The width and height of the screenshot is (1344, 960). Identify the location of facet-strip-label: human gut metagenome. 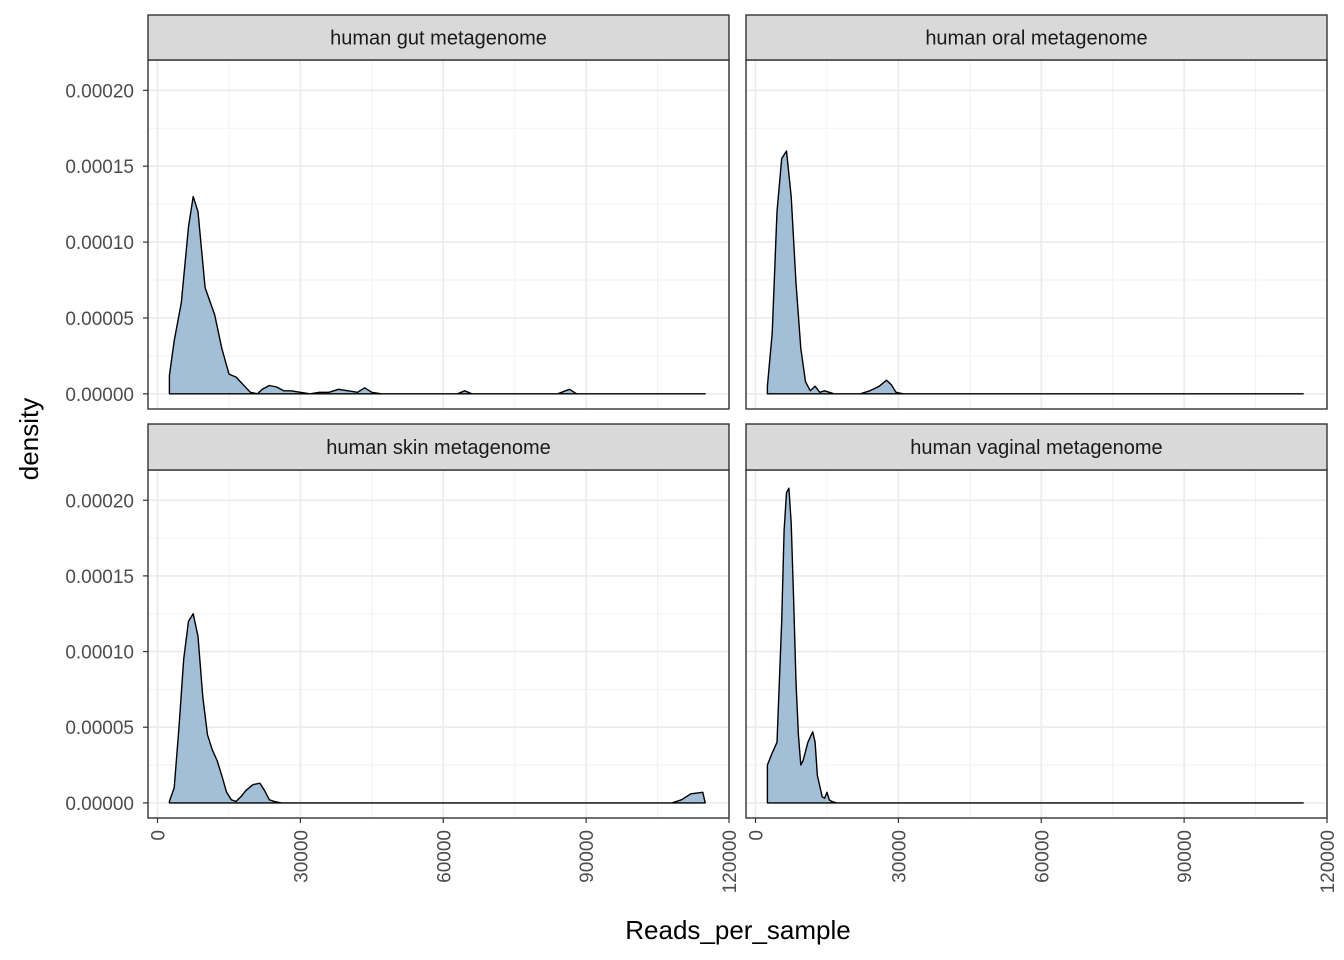
(438, 39).